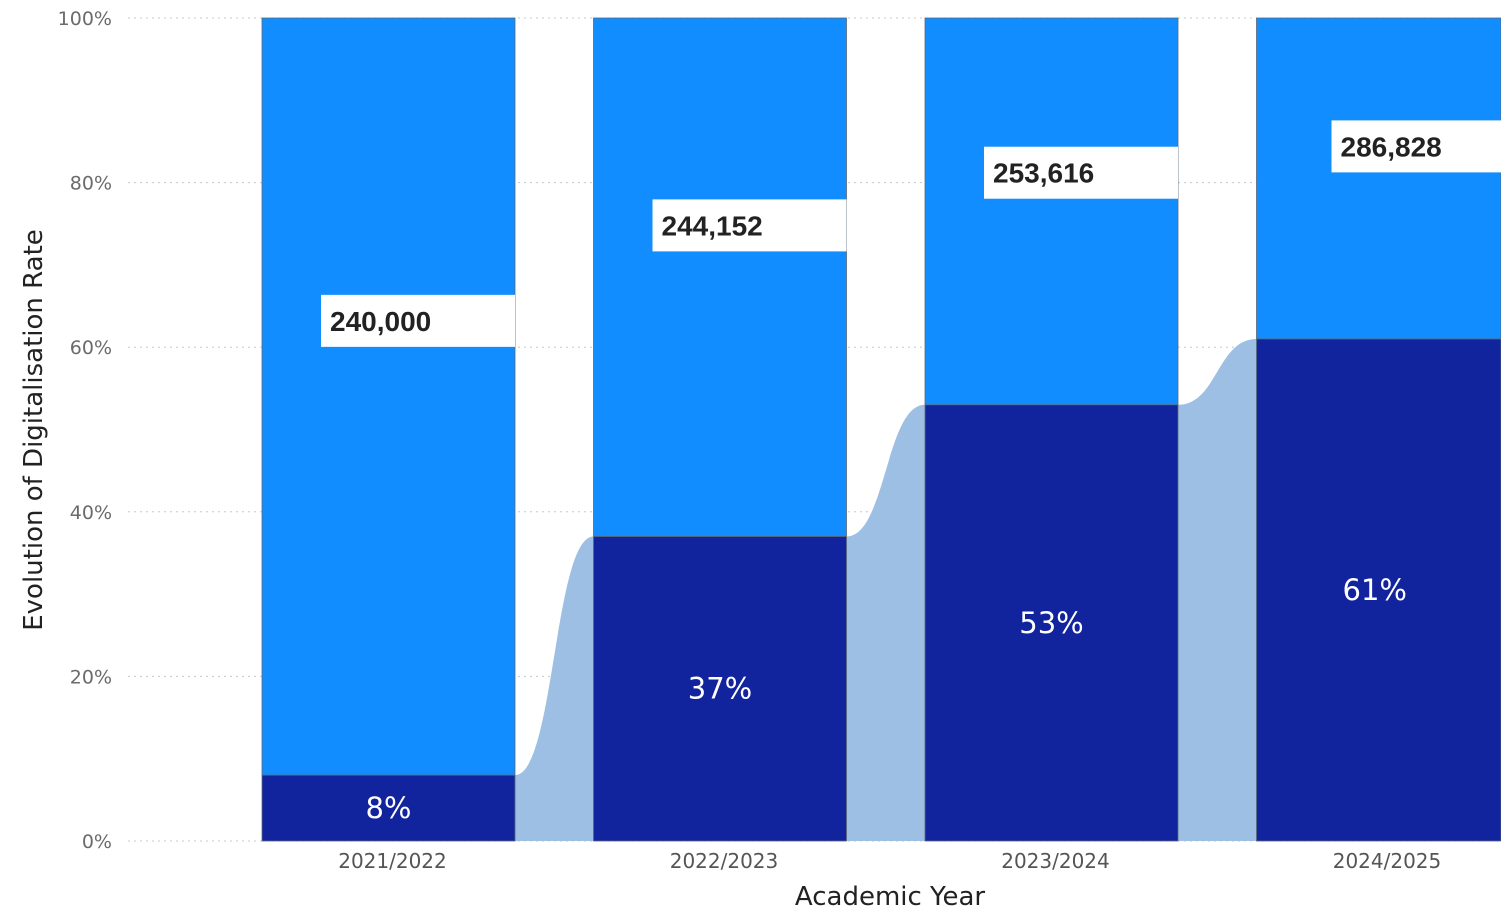 The width and height of the screenshot is (1501, 908). What do you see at coordinates (97, 842) in the screenshot?
I see `y-tick-label: 0%` at bounding box center [97, 842].